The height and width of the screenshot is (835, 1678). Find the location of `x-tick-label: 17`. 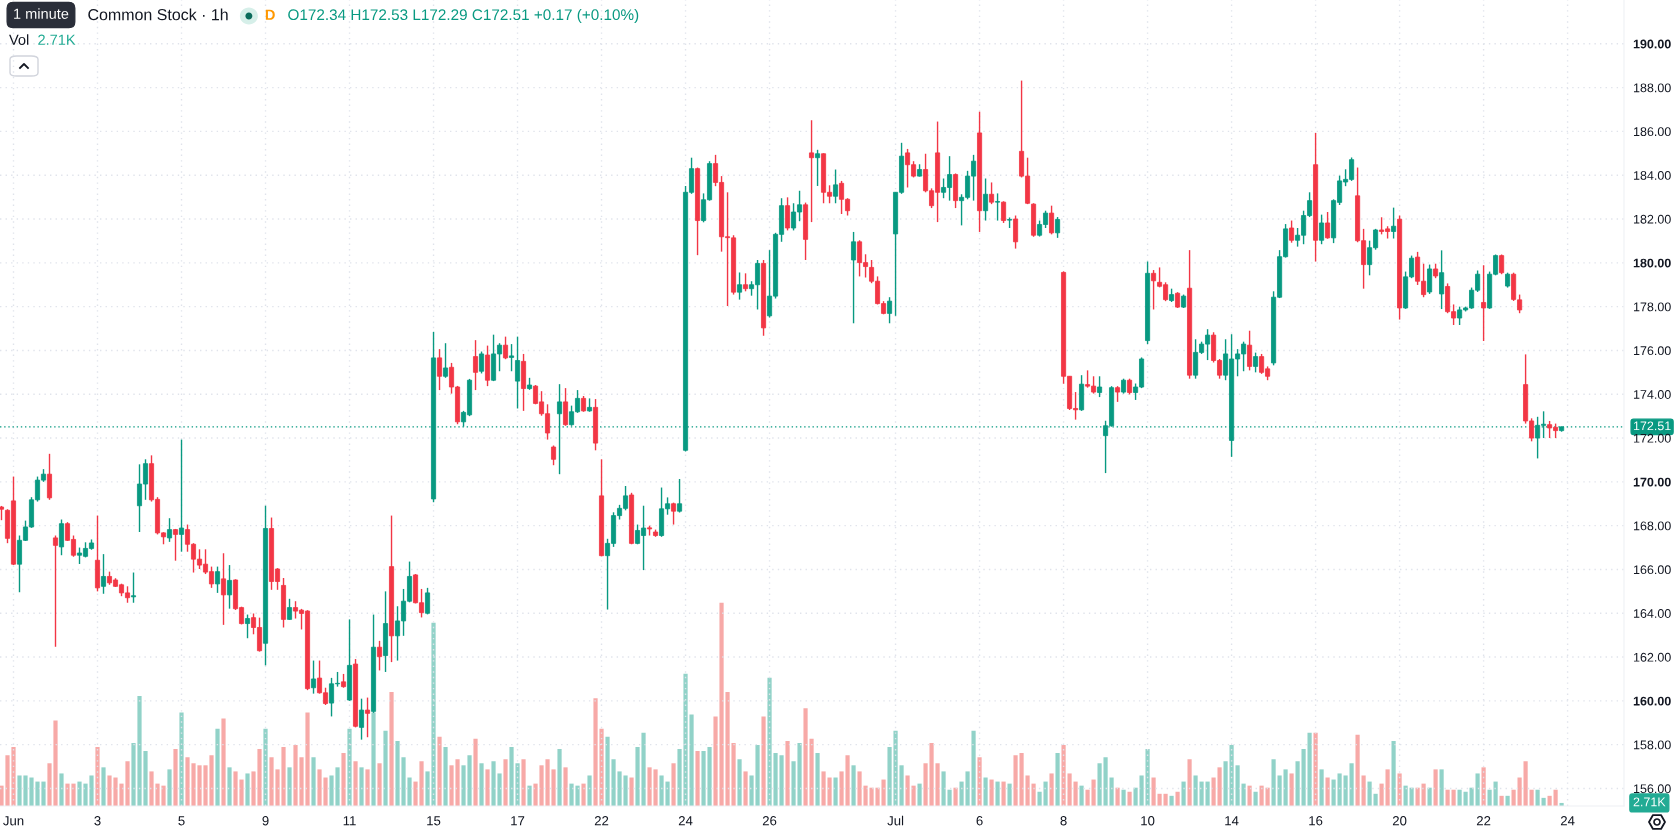

x-tick-label: 17 is located at coordinates (518, 821).